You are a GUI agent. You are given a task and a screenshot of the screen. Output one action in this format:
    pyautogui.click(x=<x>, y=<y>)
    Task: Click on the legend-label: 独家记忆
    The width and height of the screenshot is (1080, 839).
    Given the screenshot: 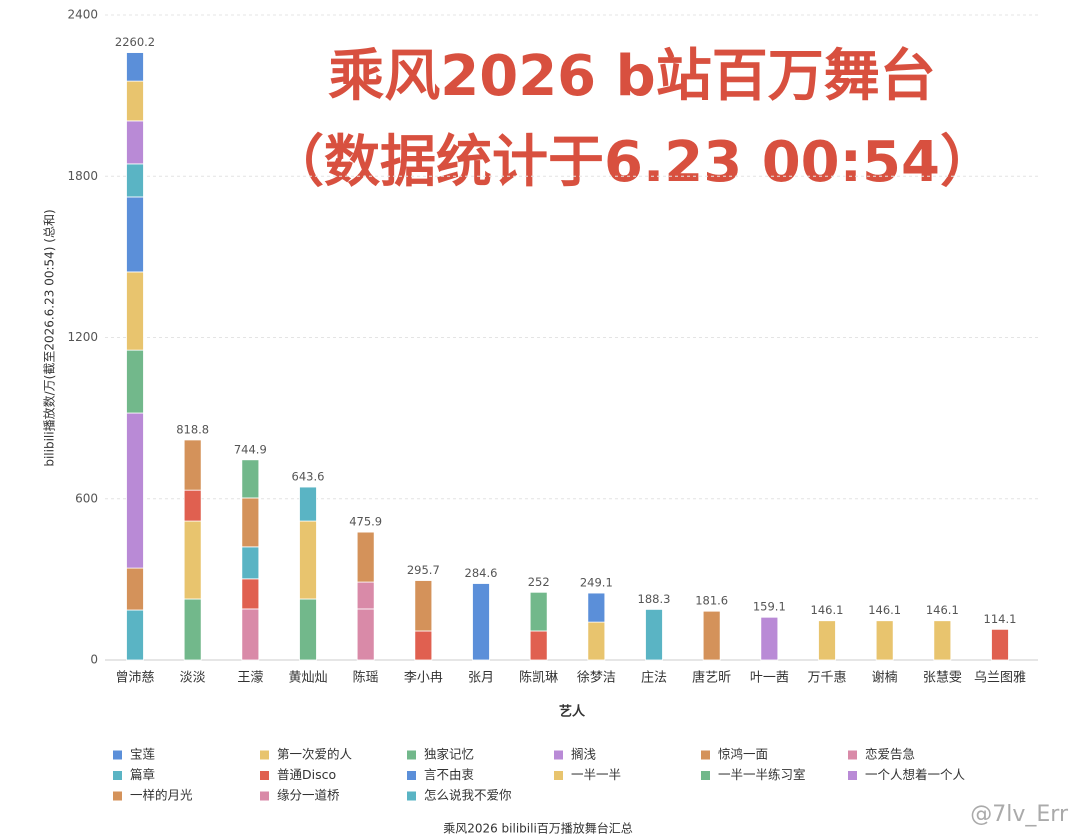 What is the action you would take?
    pyautogui.click(x=449, y=754)
    